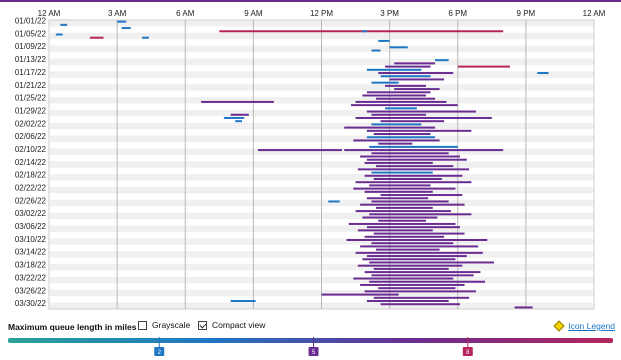  Describe the element at coordinates (591, 326) in the screenshot. I see `icon-legend-label: Icon Legend` at that location.